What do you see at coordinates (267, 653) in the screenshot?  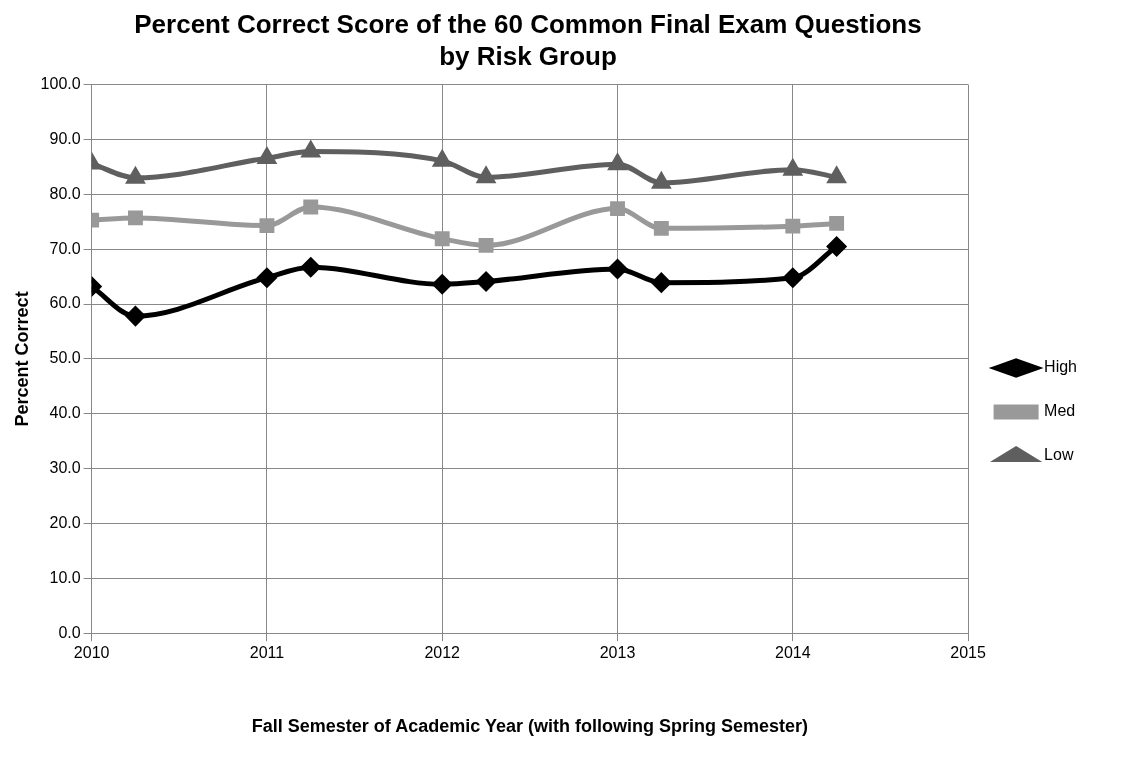 I see `x-tick-label: 2011` at bounding box center [267, 653].